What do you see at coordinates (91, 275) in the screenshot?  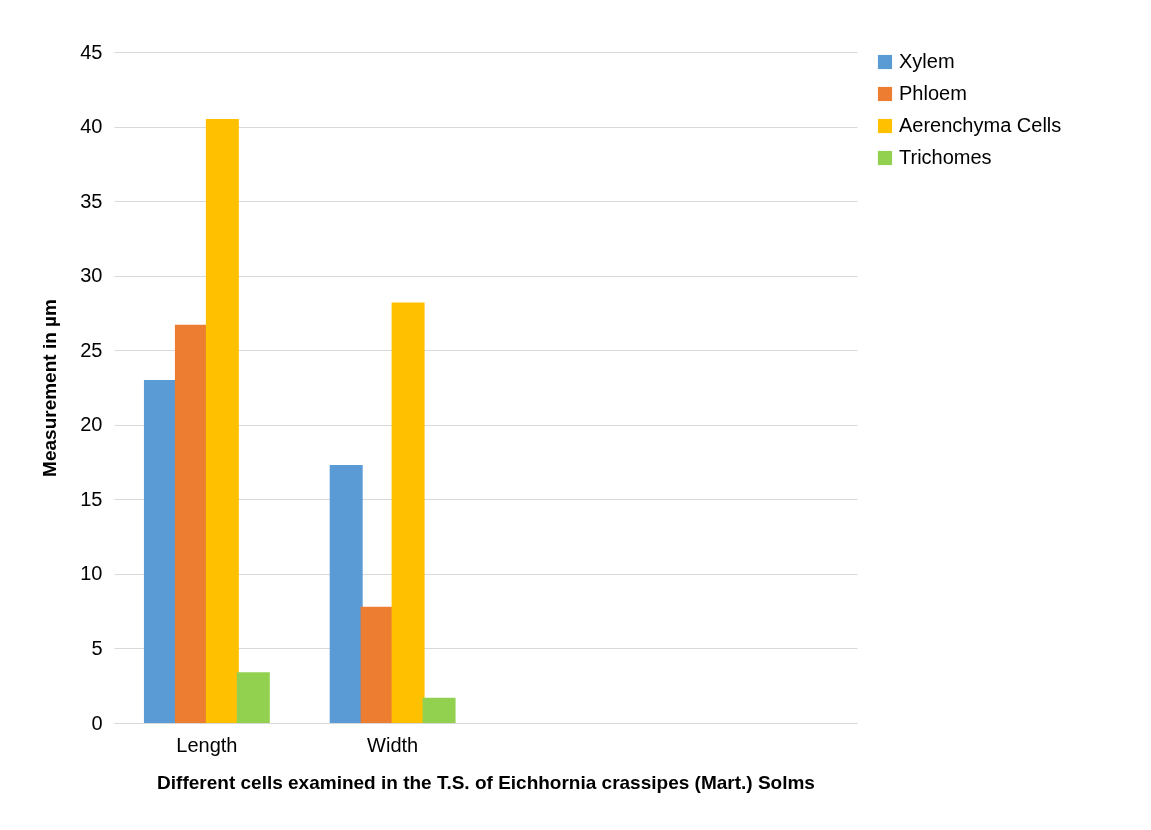 I see `y-tick-label: 30` at bounding box center [91, 275].